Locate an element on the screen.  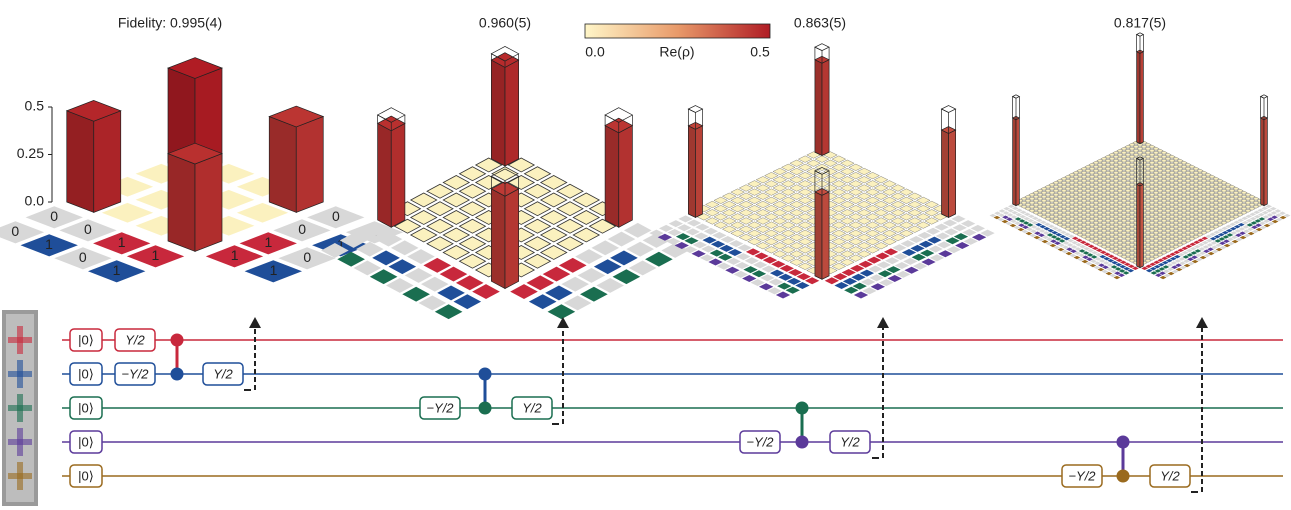
gate is located at coordinates (1170, 476).